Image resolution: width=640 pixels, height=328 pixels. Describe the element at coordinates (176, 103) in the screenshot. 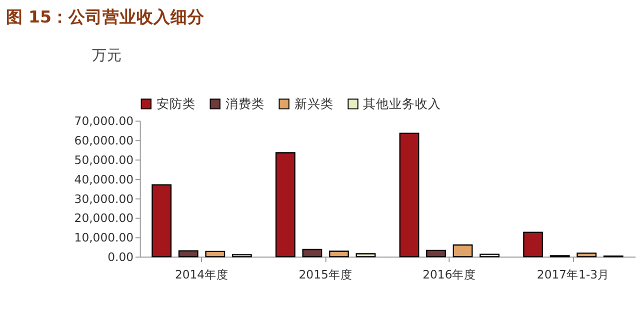

I see `legend-label: 安防类` at that location.